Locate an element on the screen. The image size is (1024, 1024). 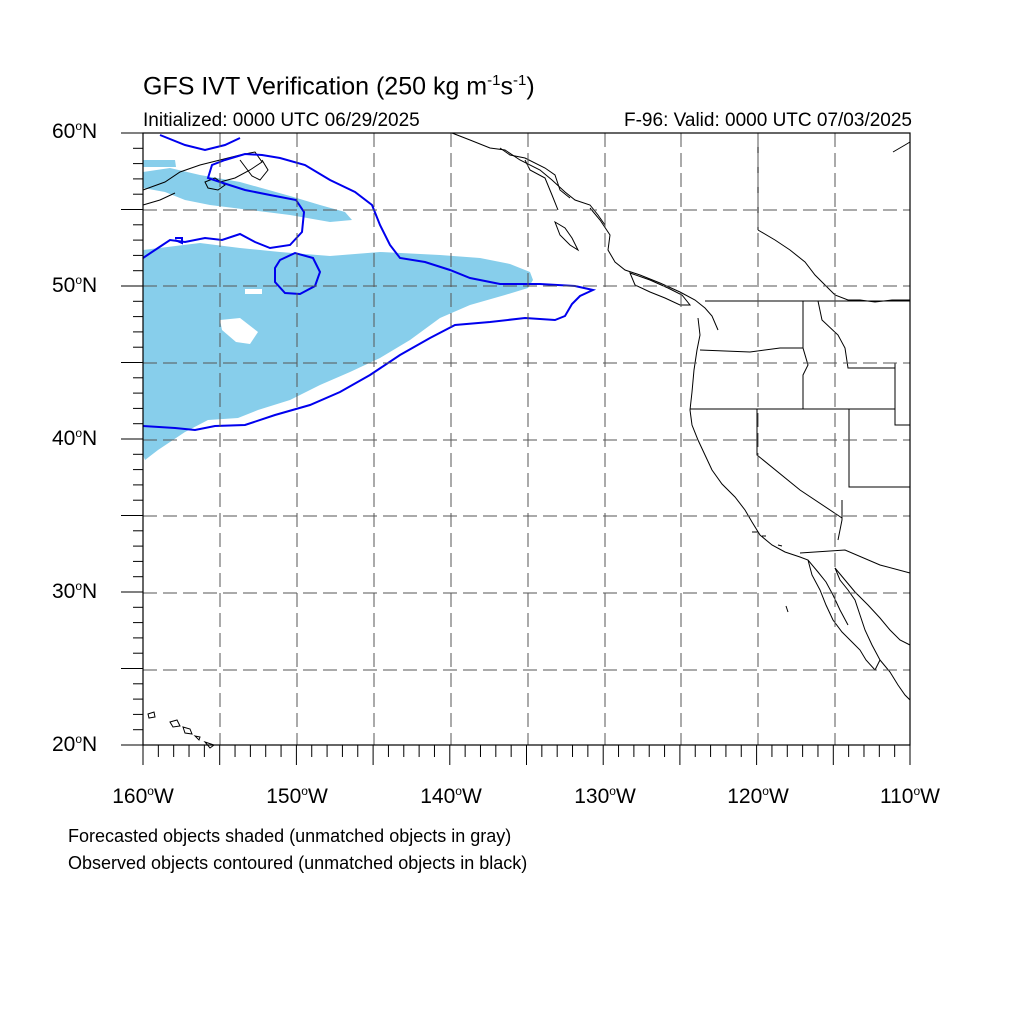
vancouver-island is located at coordinates (660, 289).